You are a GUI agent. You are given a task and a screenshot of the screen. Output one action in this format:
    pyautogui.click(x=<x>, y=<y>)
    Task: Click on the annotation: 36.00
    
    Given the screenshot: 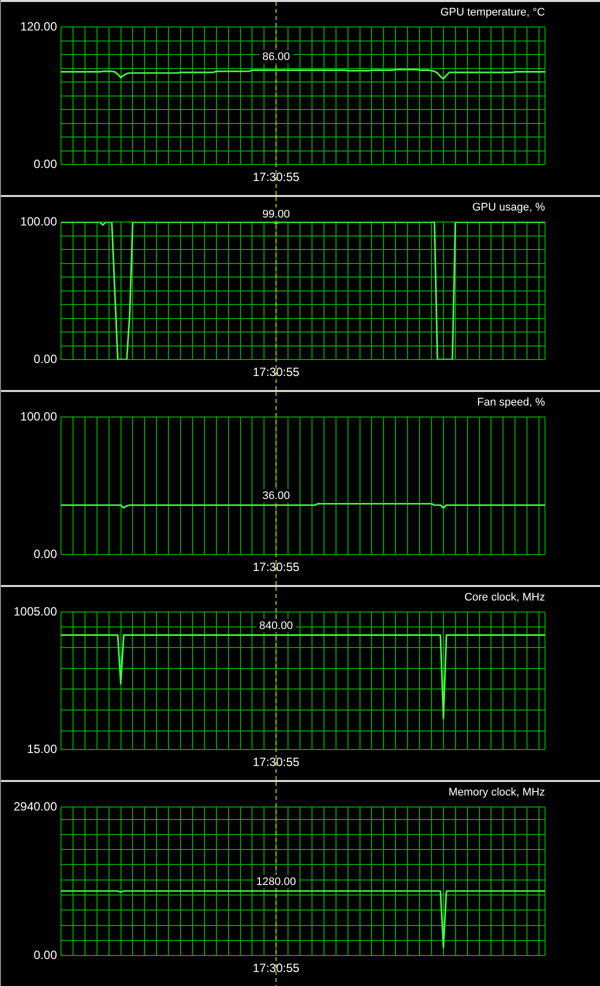 What is the action you would take?
    pyautogui.click(x=276, y=496)
    